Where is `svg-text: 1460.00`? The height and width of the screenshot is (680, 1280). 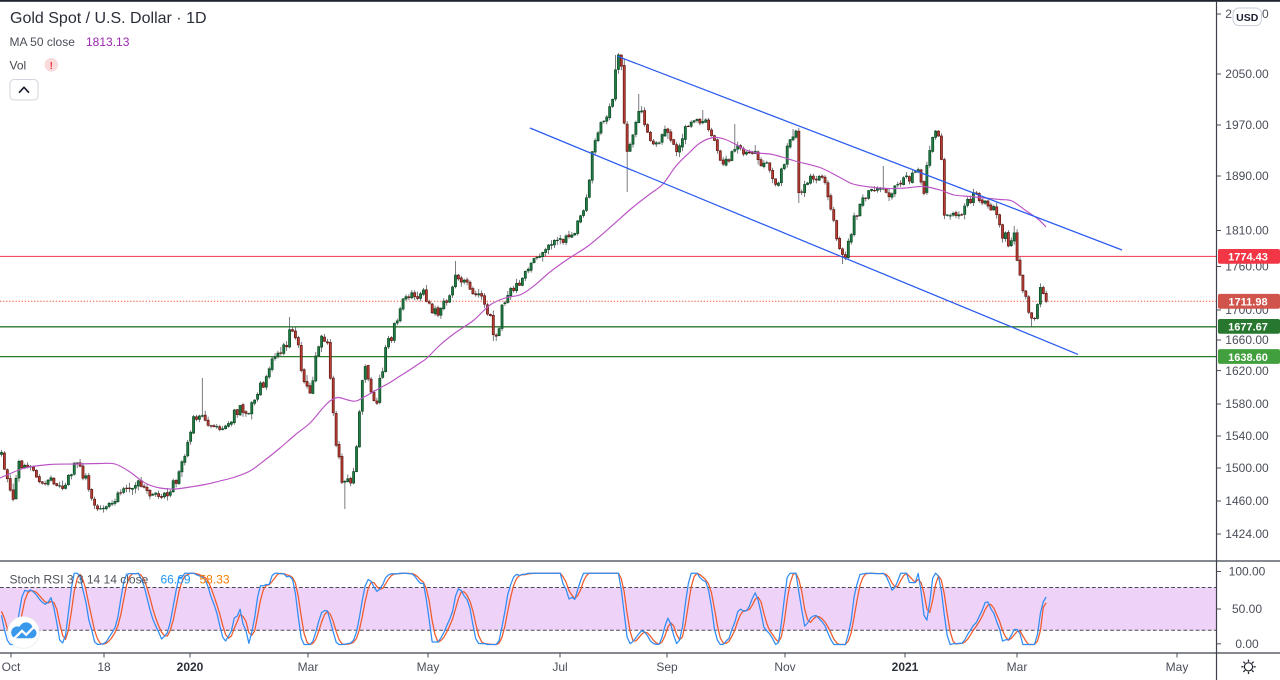 svg-text: 1460.00 is located at coordinates (1247, 501).